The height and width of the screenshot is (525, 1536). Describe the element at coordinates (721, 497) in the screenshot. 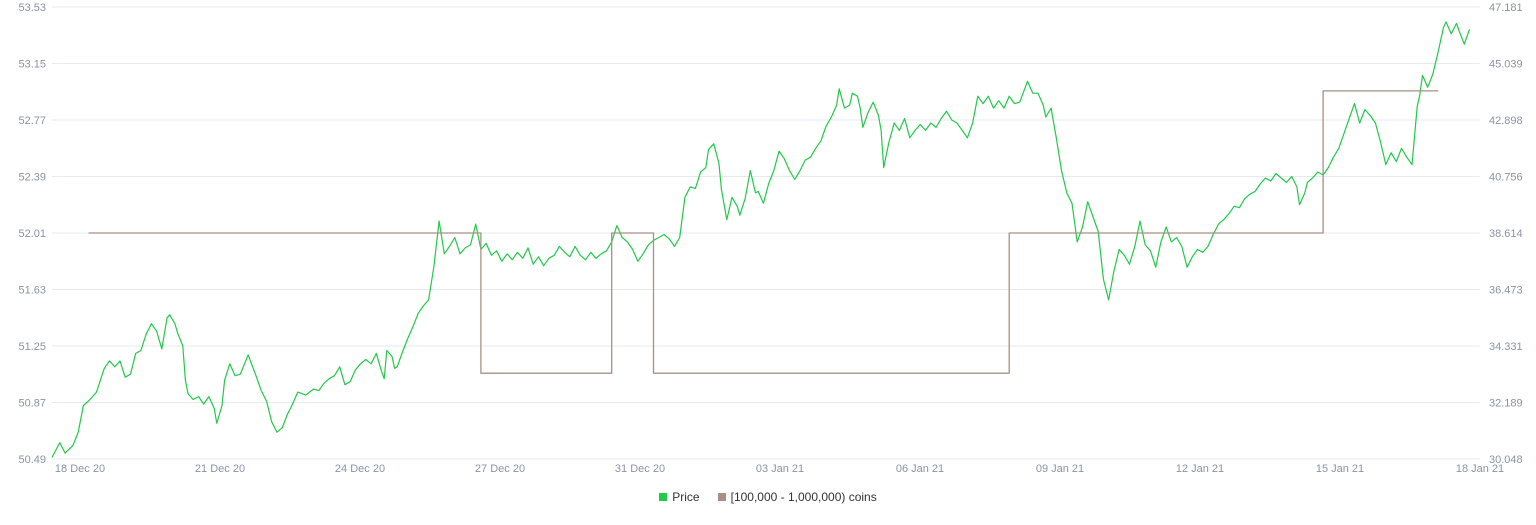

I see `legend-swatch-holders` at that location.